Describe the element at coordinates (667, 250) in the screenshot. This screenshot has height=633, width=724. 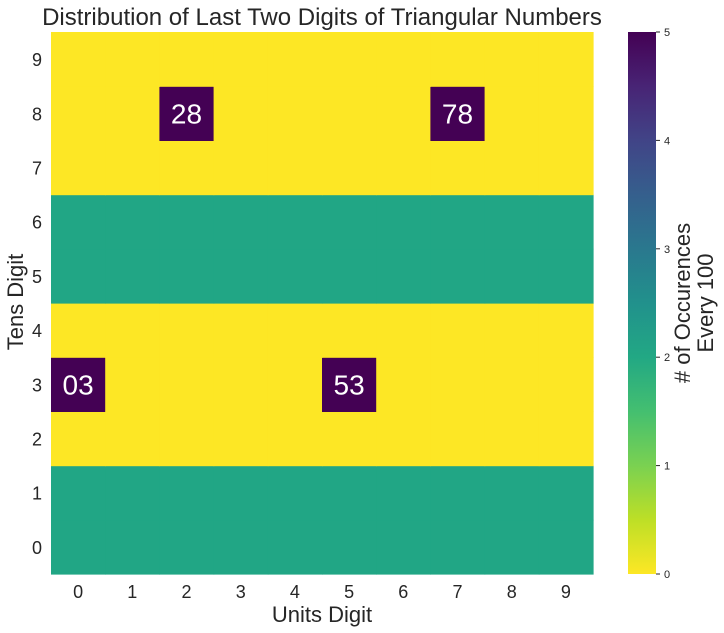
I see `colorbar-tick-label: 3` at that location.